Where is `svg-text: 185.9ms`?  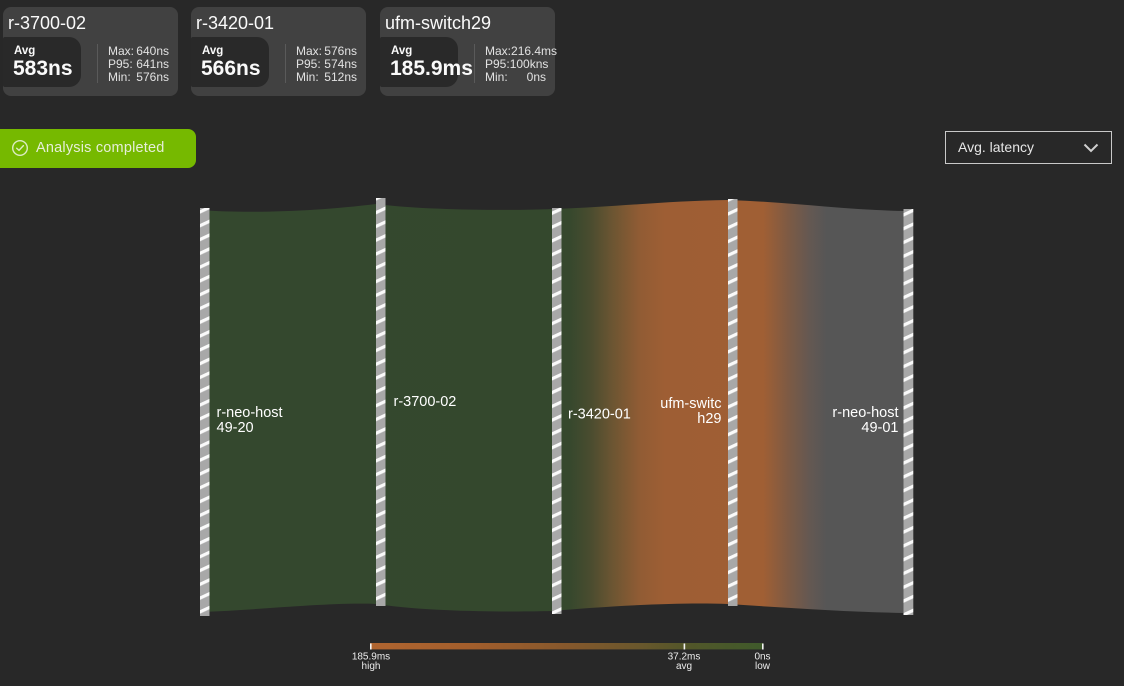
svg-text: 185.9ms is located at coordinates (371, 657).